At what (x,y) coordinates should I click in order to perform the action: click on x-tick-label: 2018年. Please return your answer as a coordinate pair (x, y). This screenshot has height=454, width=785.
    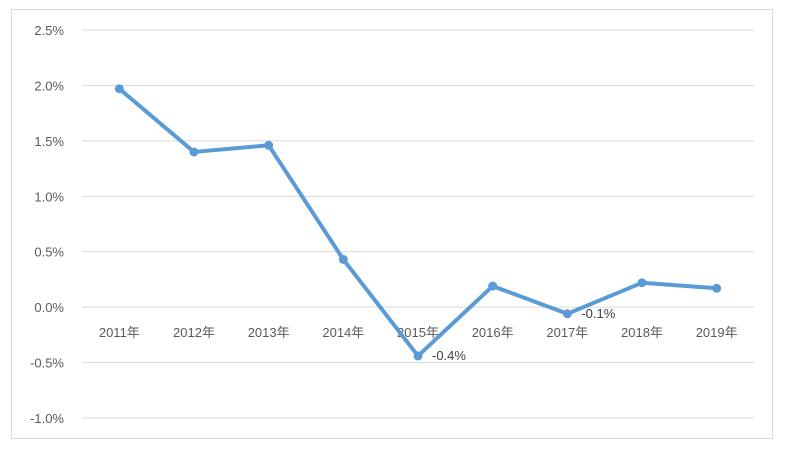
    Looking at the image, I should click on (642, 332).